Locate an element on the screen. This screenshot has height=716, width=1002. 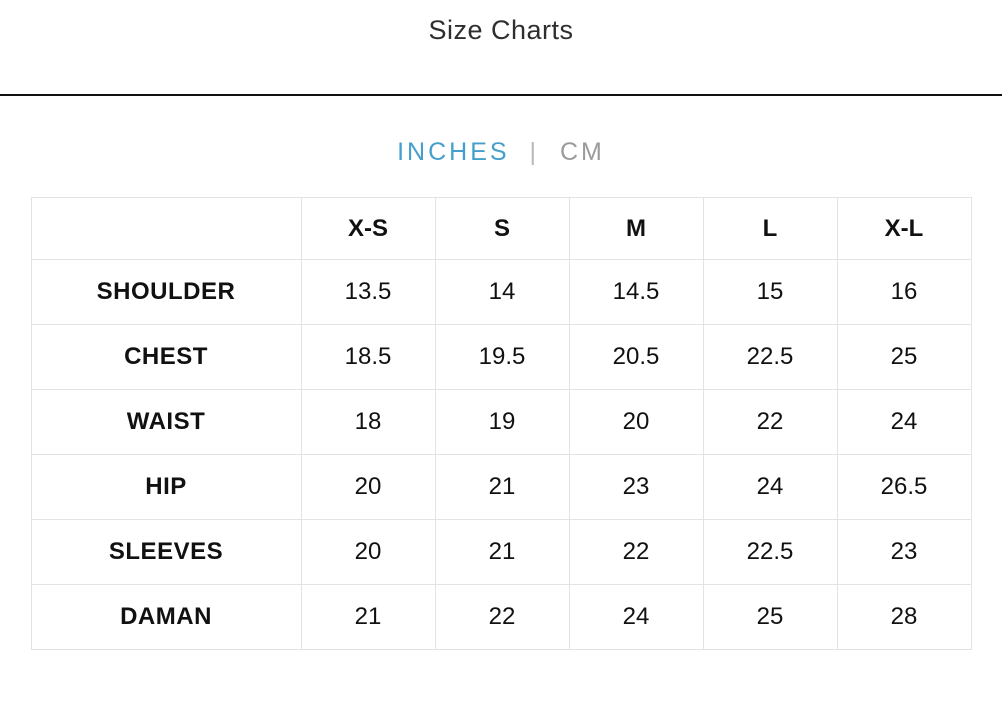
table-cell: 18.5 is located at coordinates (368, 357).